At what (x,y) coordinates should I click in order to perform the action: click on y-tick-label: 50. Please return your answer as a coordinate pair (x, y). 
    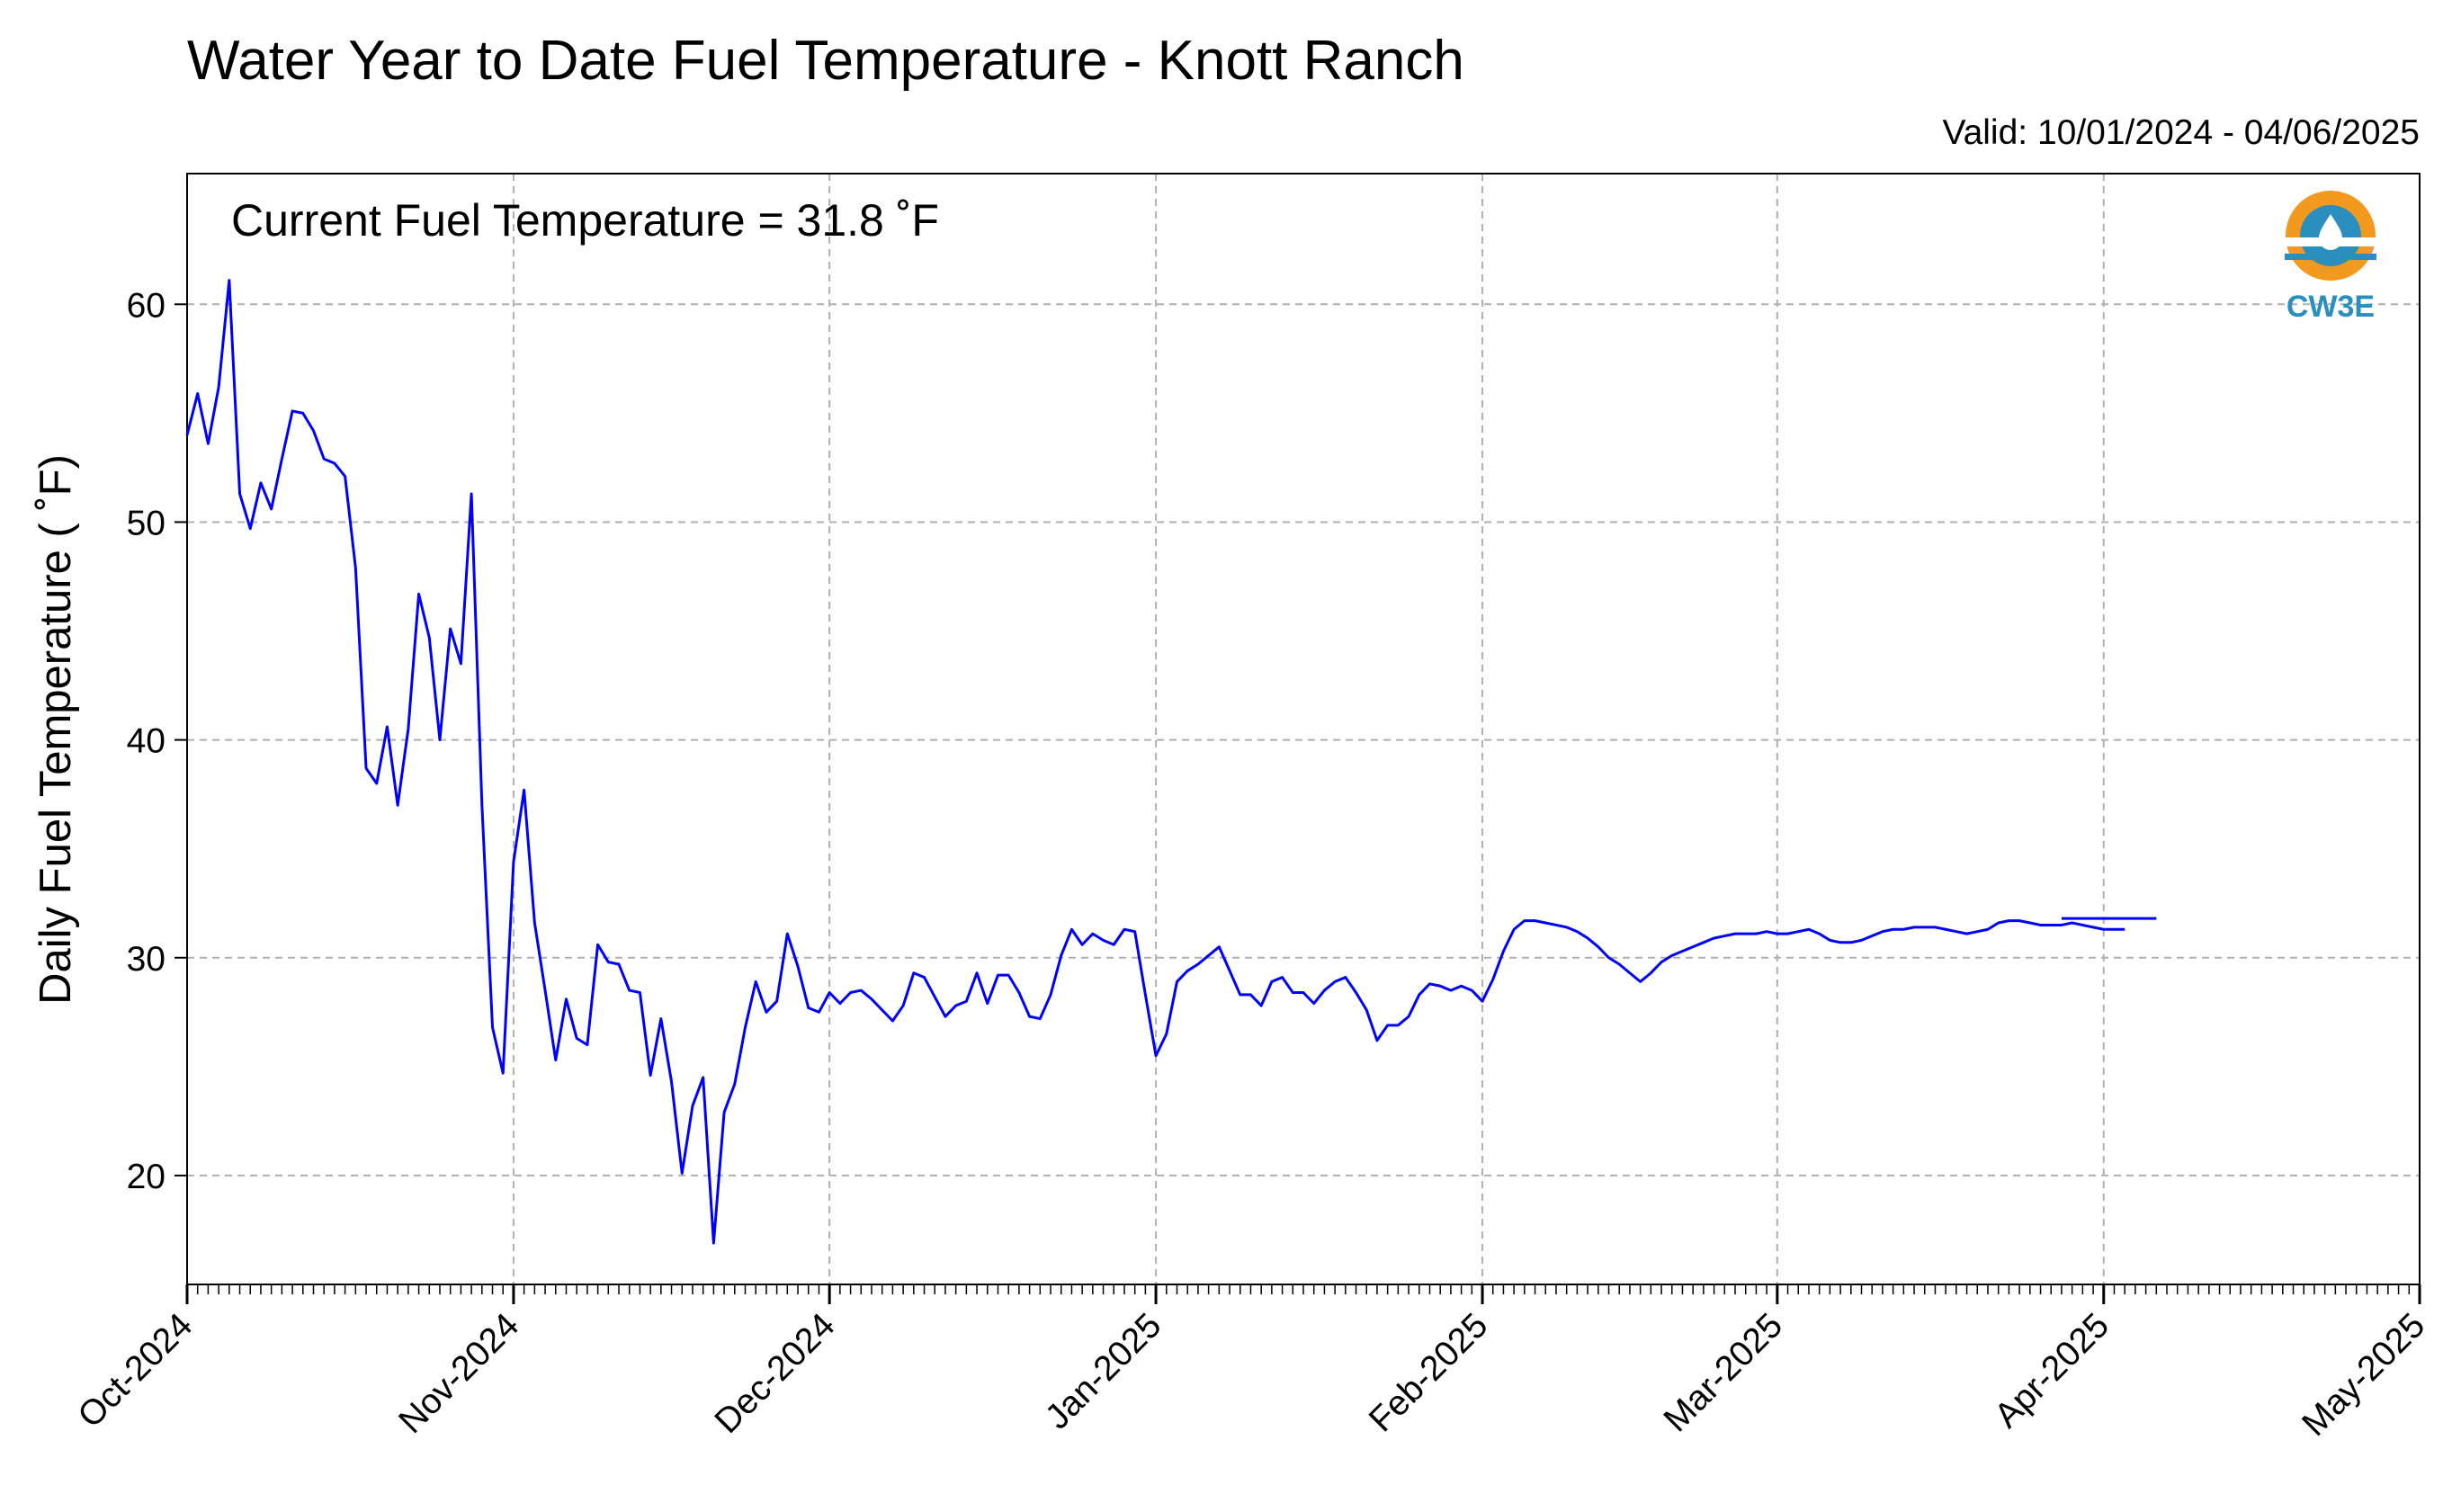
    Looking at the image, I should click on (146, 523).